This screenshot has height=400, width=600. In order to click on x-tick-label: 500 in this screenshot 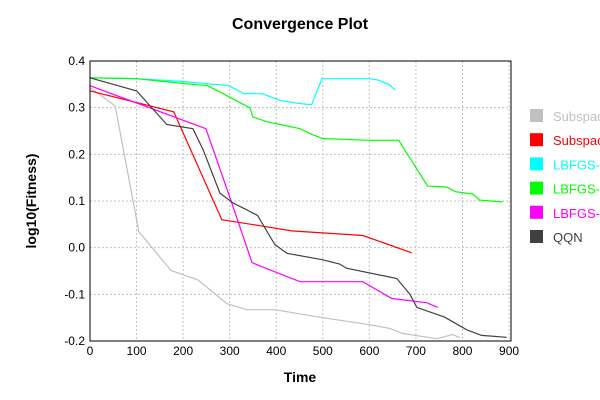, I will do `click(323, 351)`.